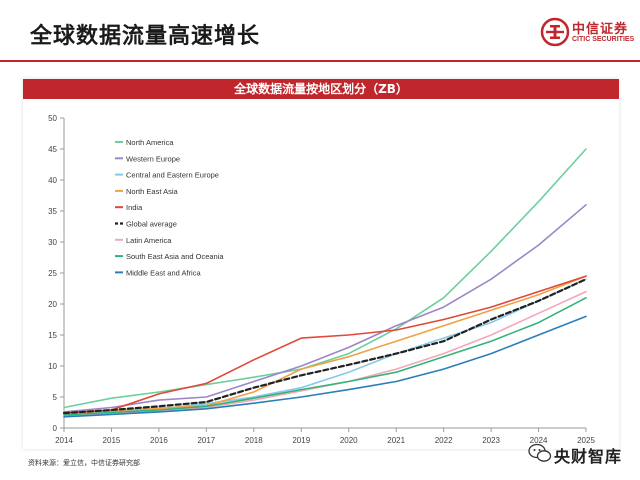  What do you see at coordinates (153, 158) in the screenshot?
I see `legend-label: Western Europe` at bounding box center [153, 158].